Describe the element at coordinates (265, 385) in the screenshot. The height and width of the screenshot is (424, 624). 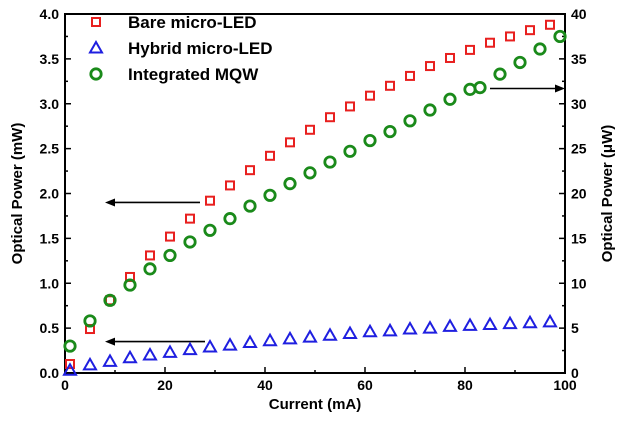
I see `x-tick-label: 40` at that location.